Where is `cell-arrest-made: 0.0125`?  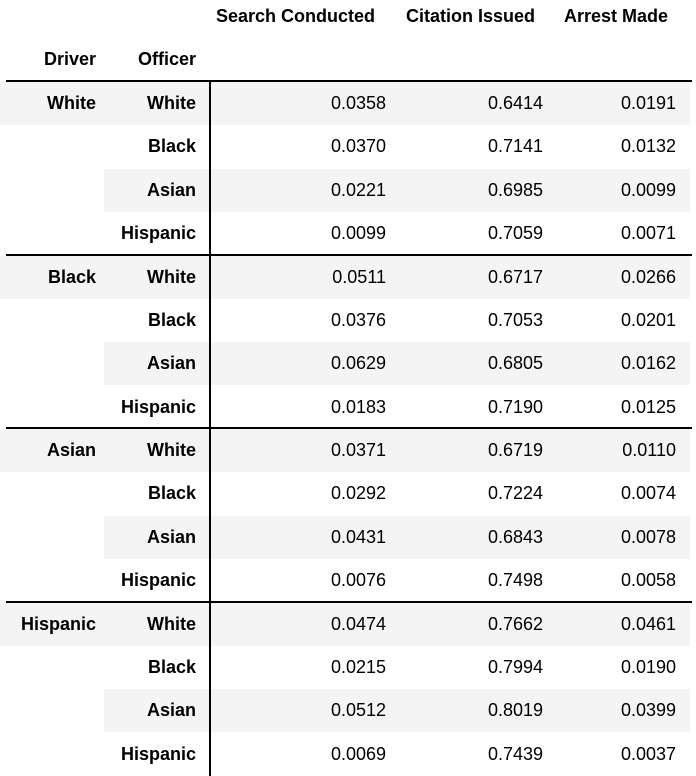
cell-arrest-made: 0.0125 is located at coordinates (648, 407).